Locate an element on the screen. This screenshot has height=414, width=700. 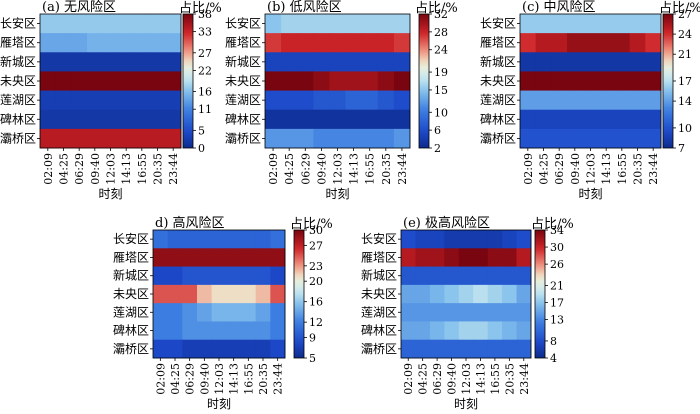
colorbar-tick-label: 4 is located at coordinates (553, 358).